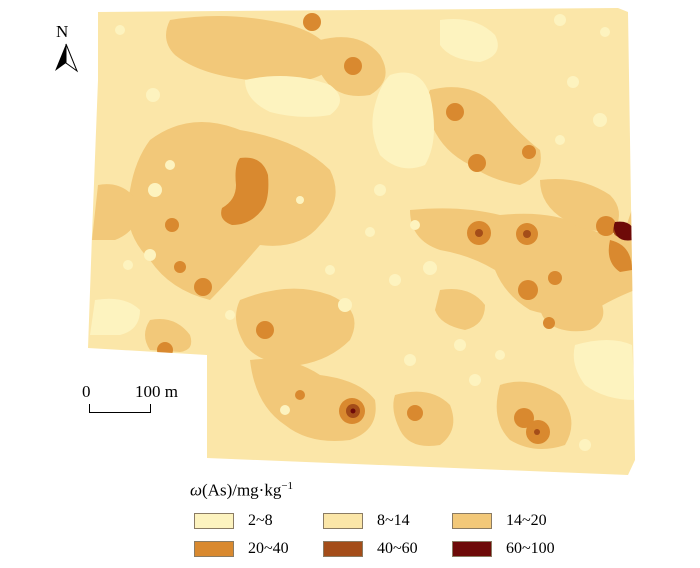 This screenshot has width=700, height=568. I want to click on legend-label: 20~40, so click(268, 548).